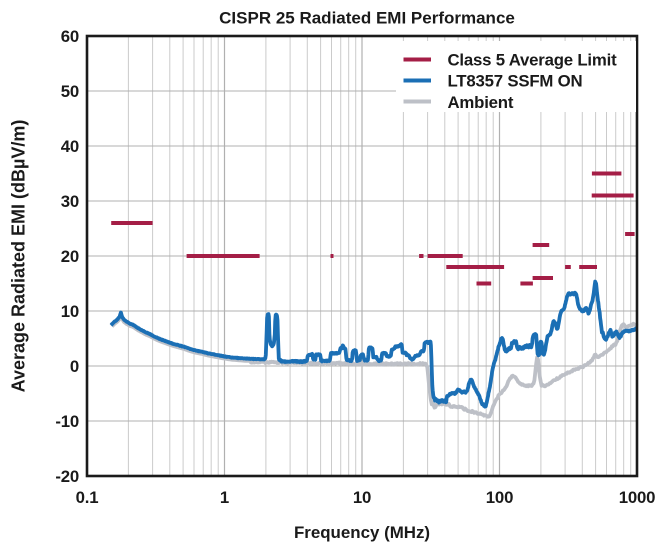  Describe the element at coordinates (637, 497) in the screenshot. I see `svg-text: 1000` at that location.